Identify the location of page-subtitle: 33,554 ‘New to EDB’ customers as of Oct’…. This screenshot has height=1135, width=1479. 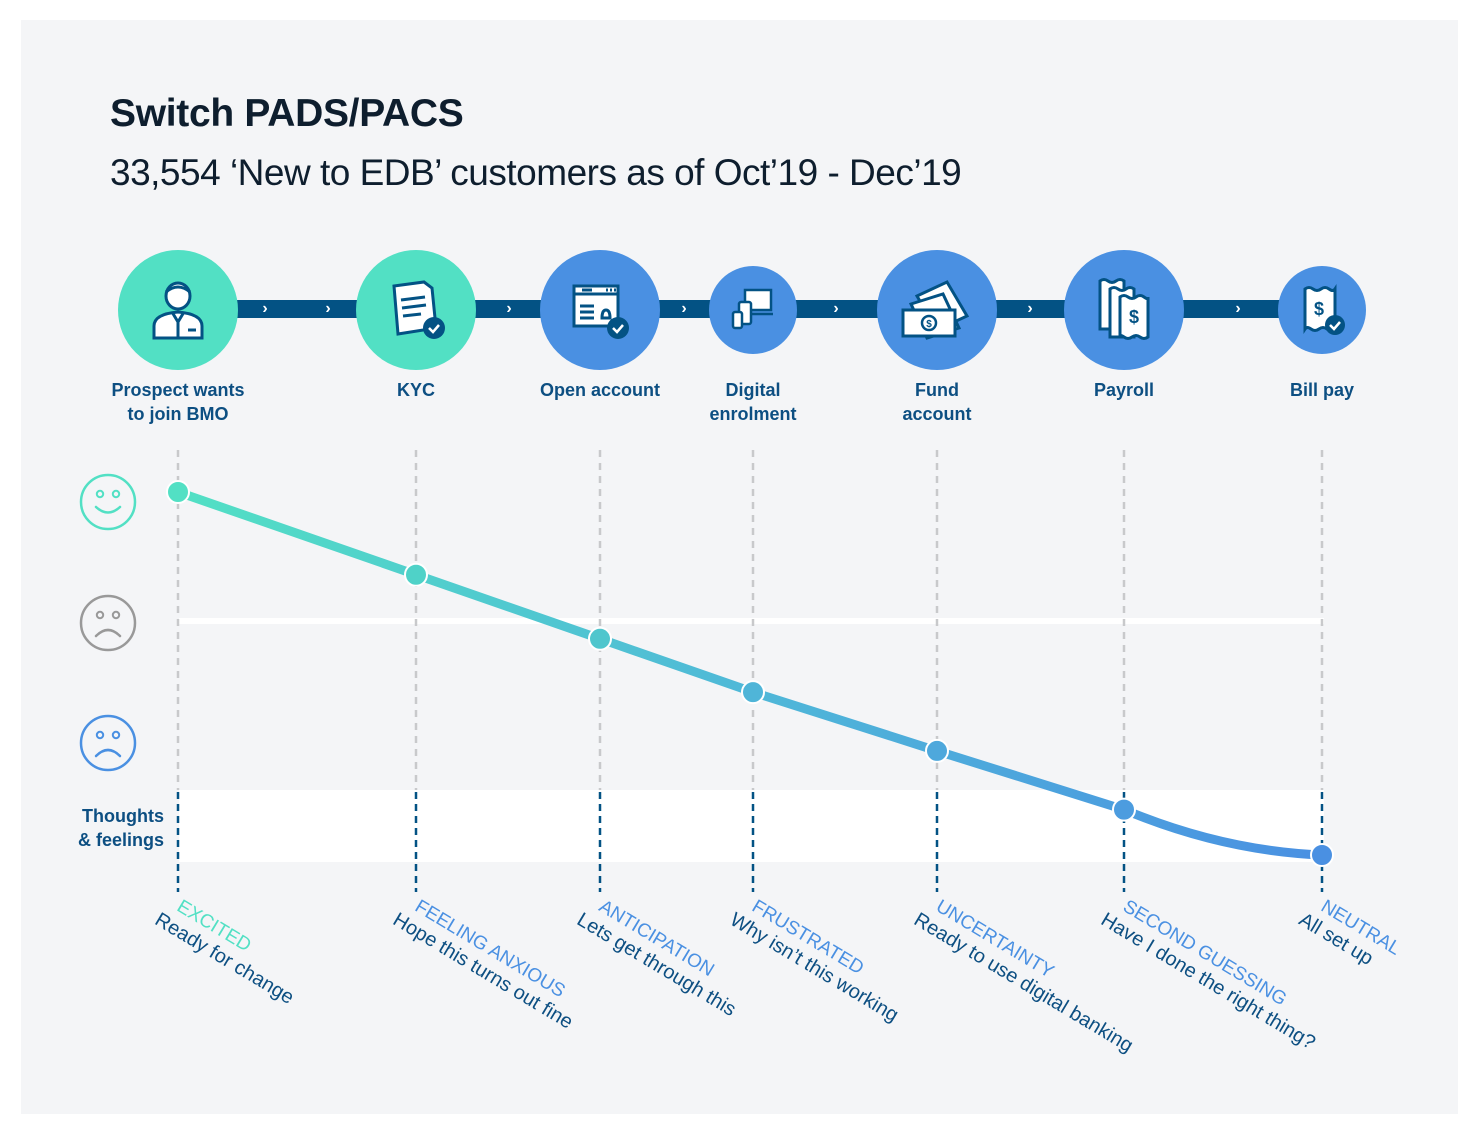
(536, 172).